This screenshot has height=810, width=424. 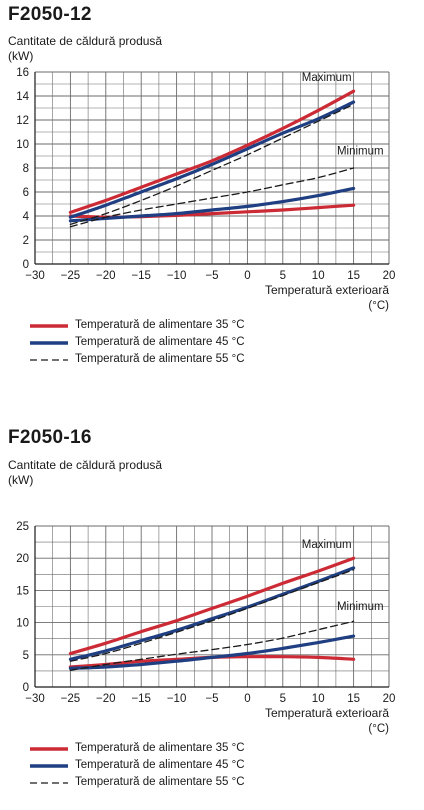 What do you see at coordinates (26, 241) in the screenshot?
I see `y-tick-label: 2` at bounding box center [26, 241].